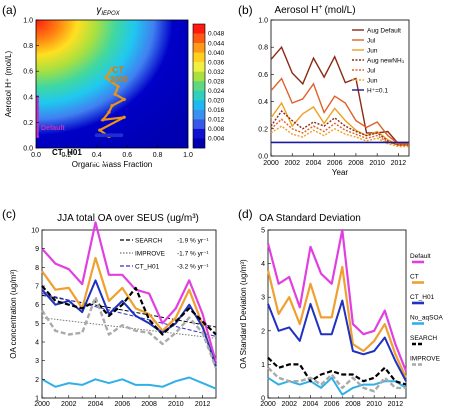 This screenshot has width=474, height=407. I want to click on panel-b-xlabel: Year, so click(340, 172).